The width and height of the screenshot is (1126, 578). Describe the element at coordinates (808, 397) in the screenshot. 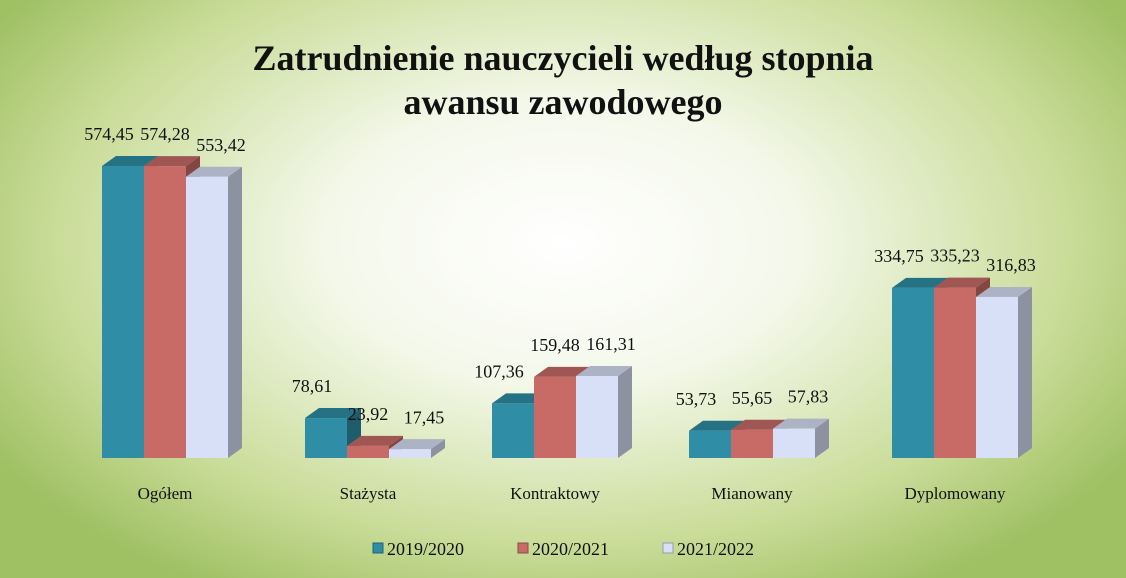

I see `data-label: 57,83` at that location.